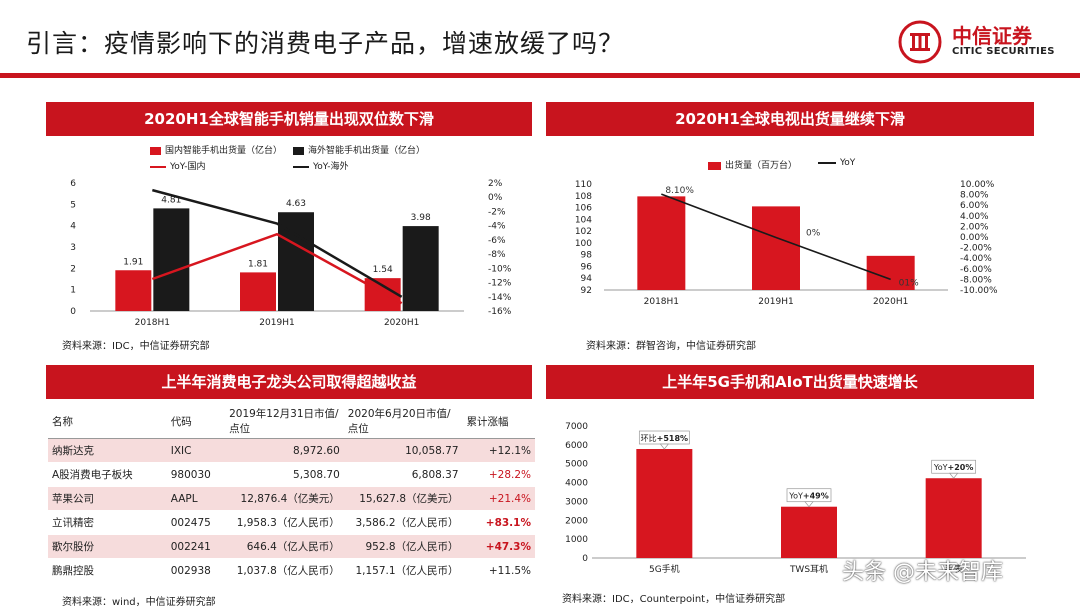  What do you see at coordinates (325, 43) in the screenshot?
I see `page-title: 引言：疫情影响下的消费电子产品，增速放缓了吗？` at bounding box center [325, 43].